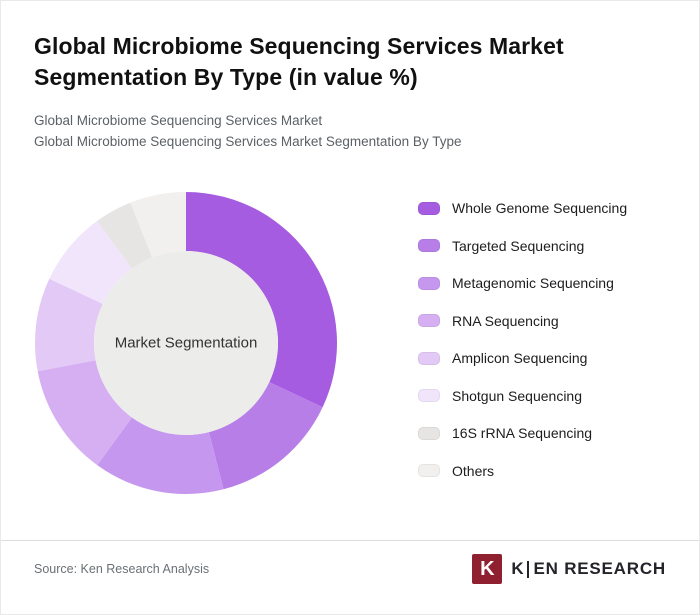 This screenshot has height=615, width=700. Describe the element at coordinates (518, 245) in the screenshot. I see `legend-label: Targeted Sequencing` at that location.